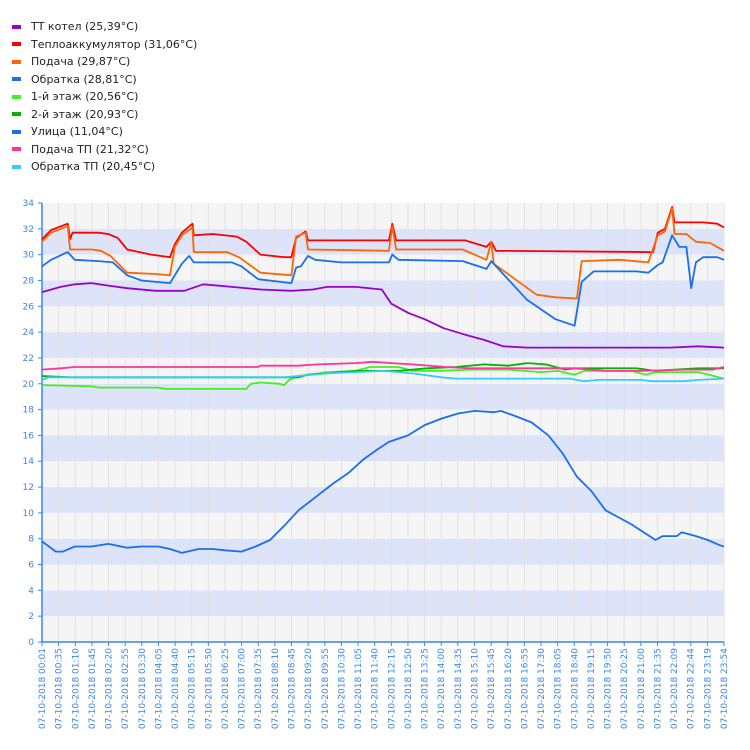 The width and height of the screenshot is (750, 750). What do you see at coordinates (31, 540) in the screenshot?
I see `y-tick-label: 8` at bounding box center [31, 540].